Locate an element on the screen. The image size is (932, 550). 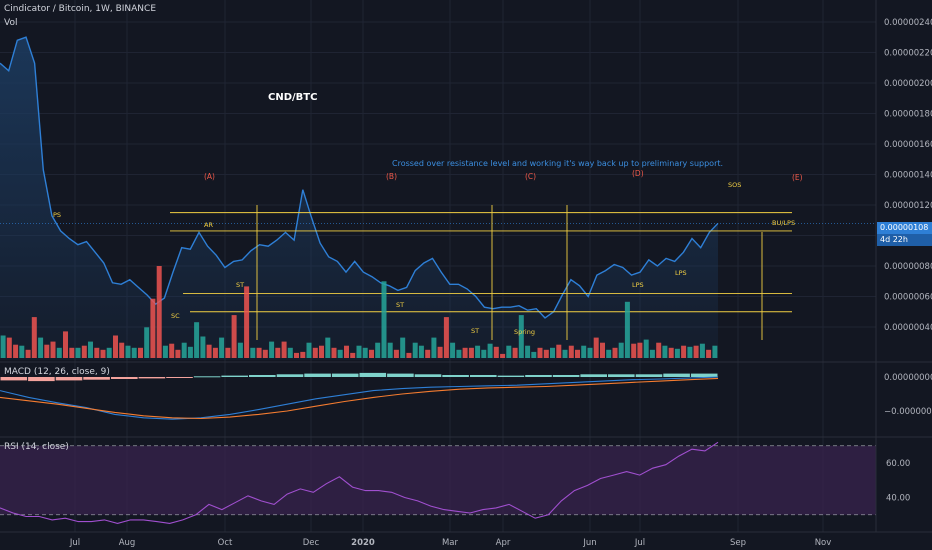
x-tick-label: 2020 is located at coordinates (363, 543).